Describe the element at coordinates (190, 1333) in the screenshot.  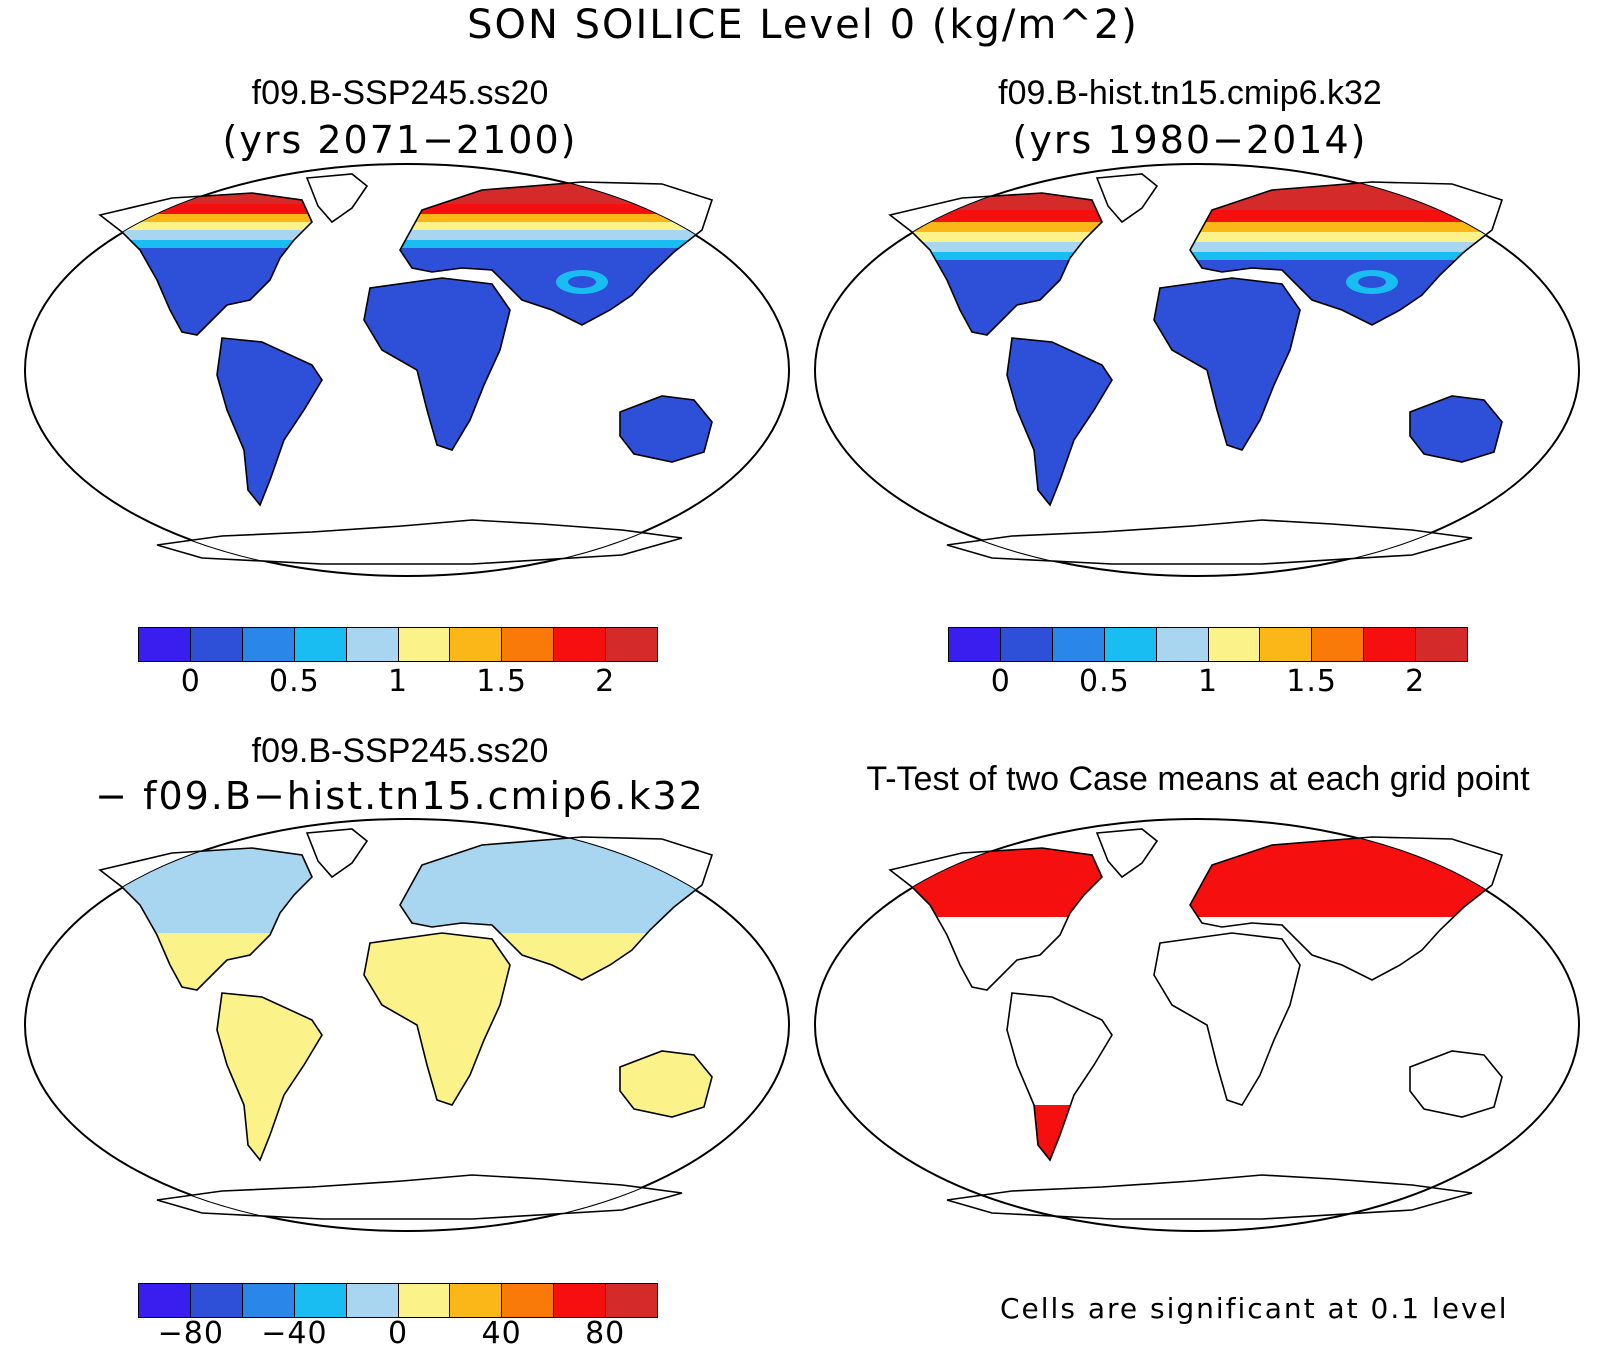
I see `colorbar-tick-label: −80` at that location.